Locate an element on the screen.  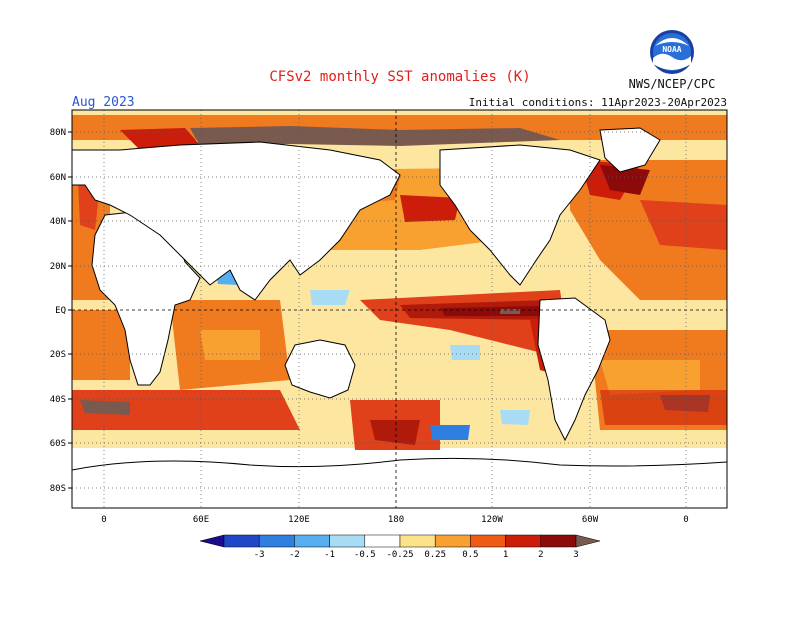
lat-axis: 80N 60N 40N 20N EQ 20S 40S 60S 80S is located at coordinates (58, 311).